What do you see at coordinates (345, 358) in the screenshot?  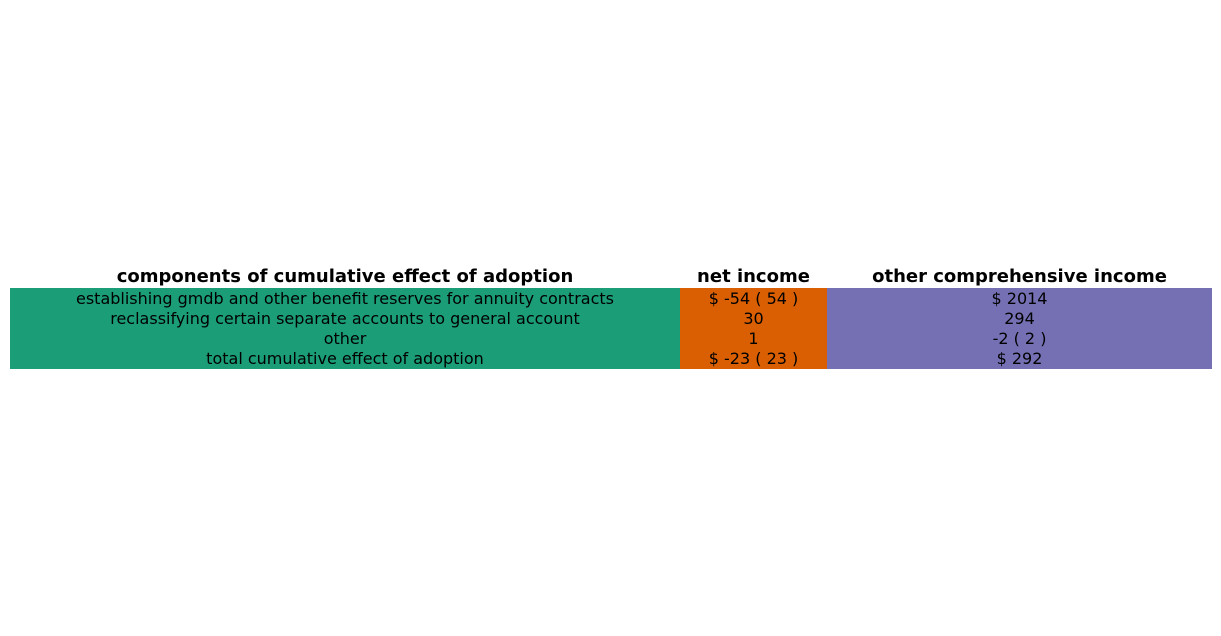 I see `table-cell: total cumulative effect of adoption` at bounding box center [345, 358].